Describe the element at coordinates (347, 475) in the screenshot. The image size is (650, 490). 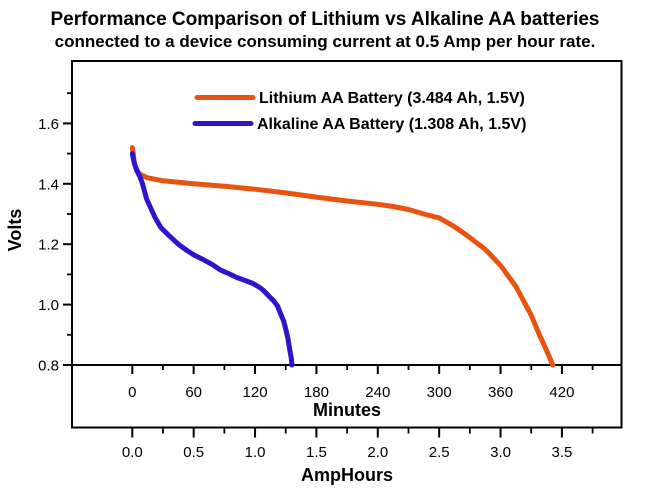
I see `x-axis-label-amphours: AmpHours` at that location.